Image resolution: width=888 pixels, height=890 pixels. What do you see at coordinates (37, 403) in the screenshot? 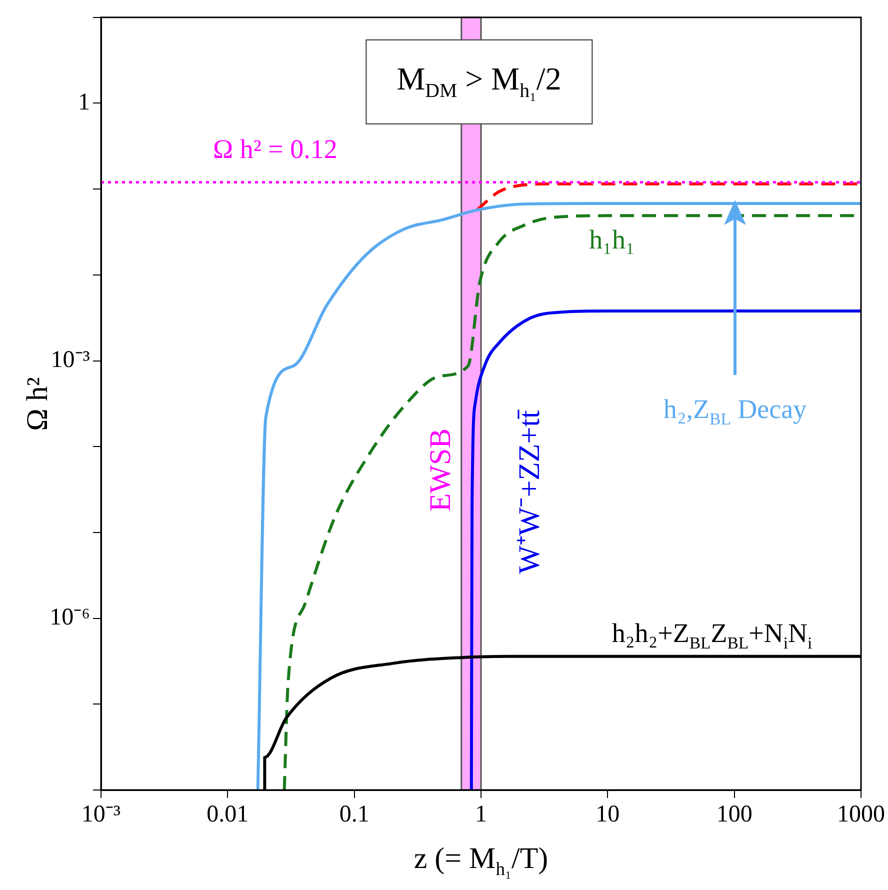
I see `y-axis-title: Ω h²` at bounding box center [37, 403].